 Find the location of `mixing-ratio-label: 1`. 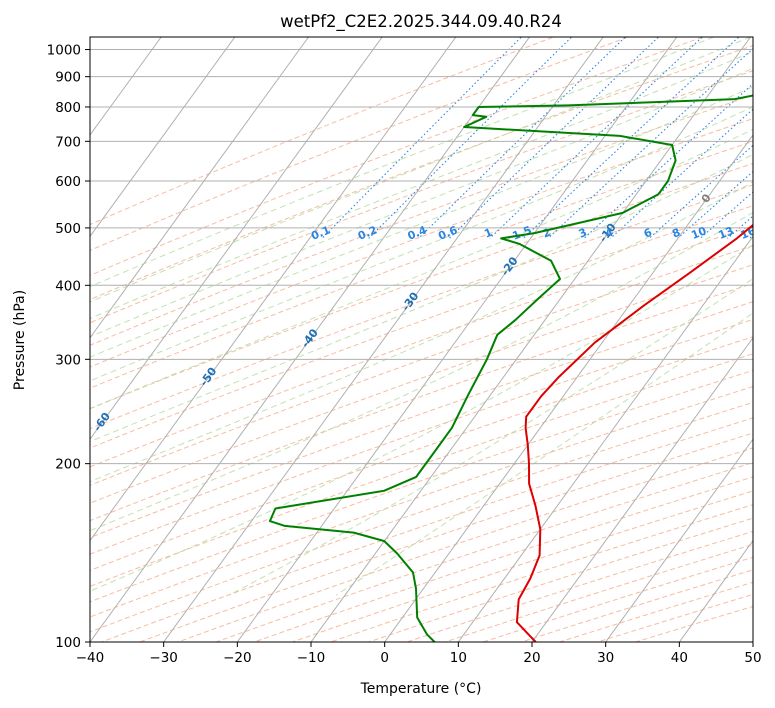

mixing-ratio-label: 1 is located at coordinates (488, 233).